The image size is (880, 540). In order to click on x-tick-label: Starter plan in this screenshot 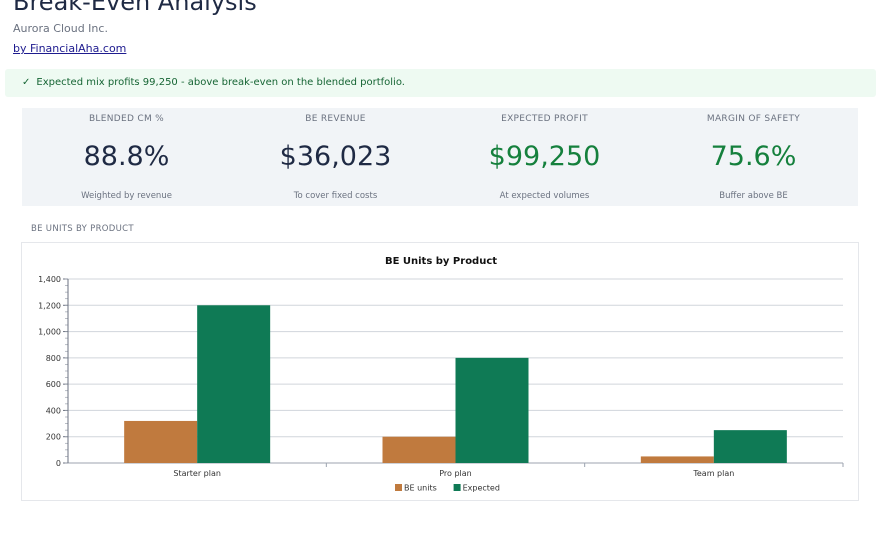, I will do `click(197, 473)`.